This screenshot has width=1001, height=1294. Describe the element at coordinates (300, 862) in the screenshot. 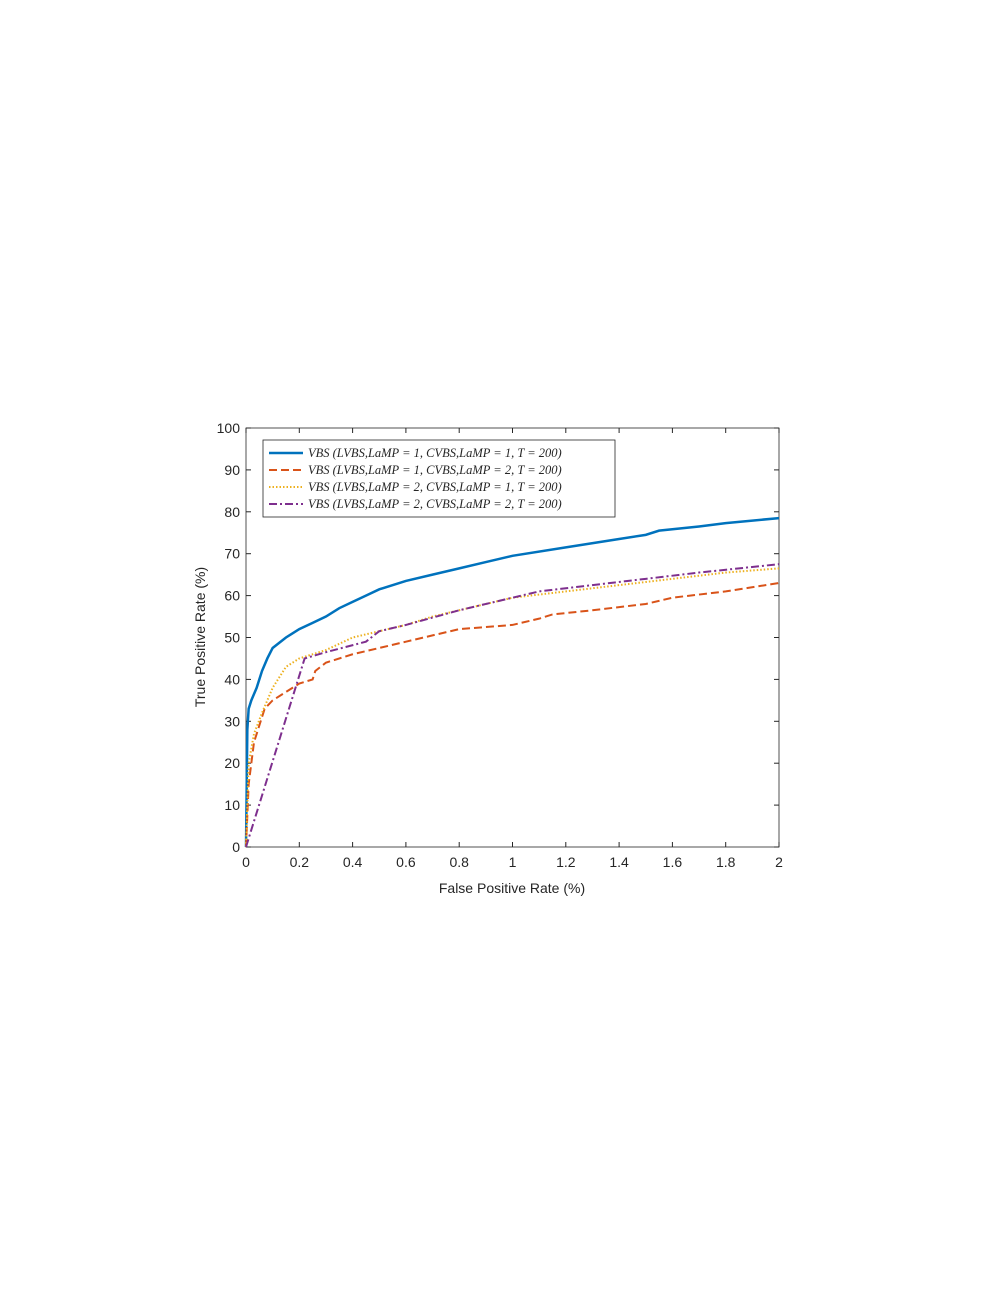

I see `x-tick-label: 0.2` at that location.